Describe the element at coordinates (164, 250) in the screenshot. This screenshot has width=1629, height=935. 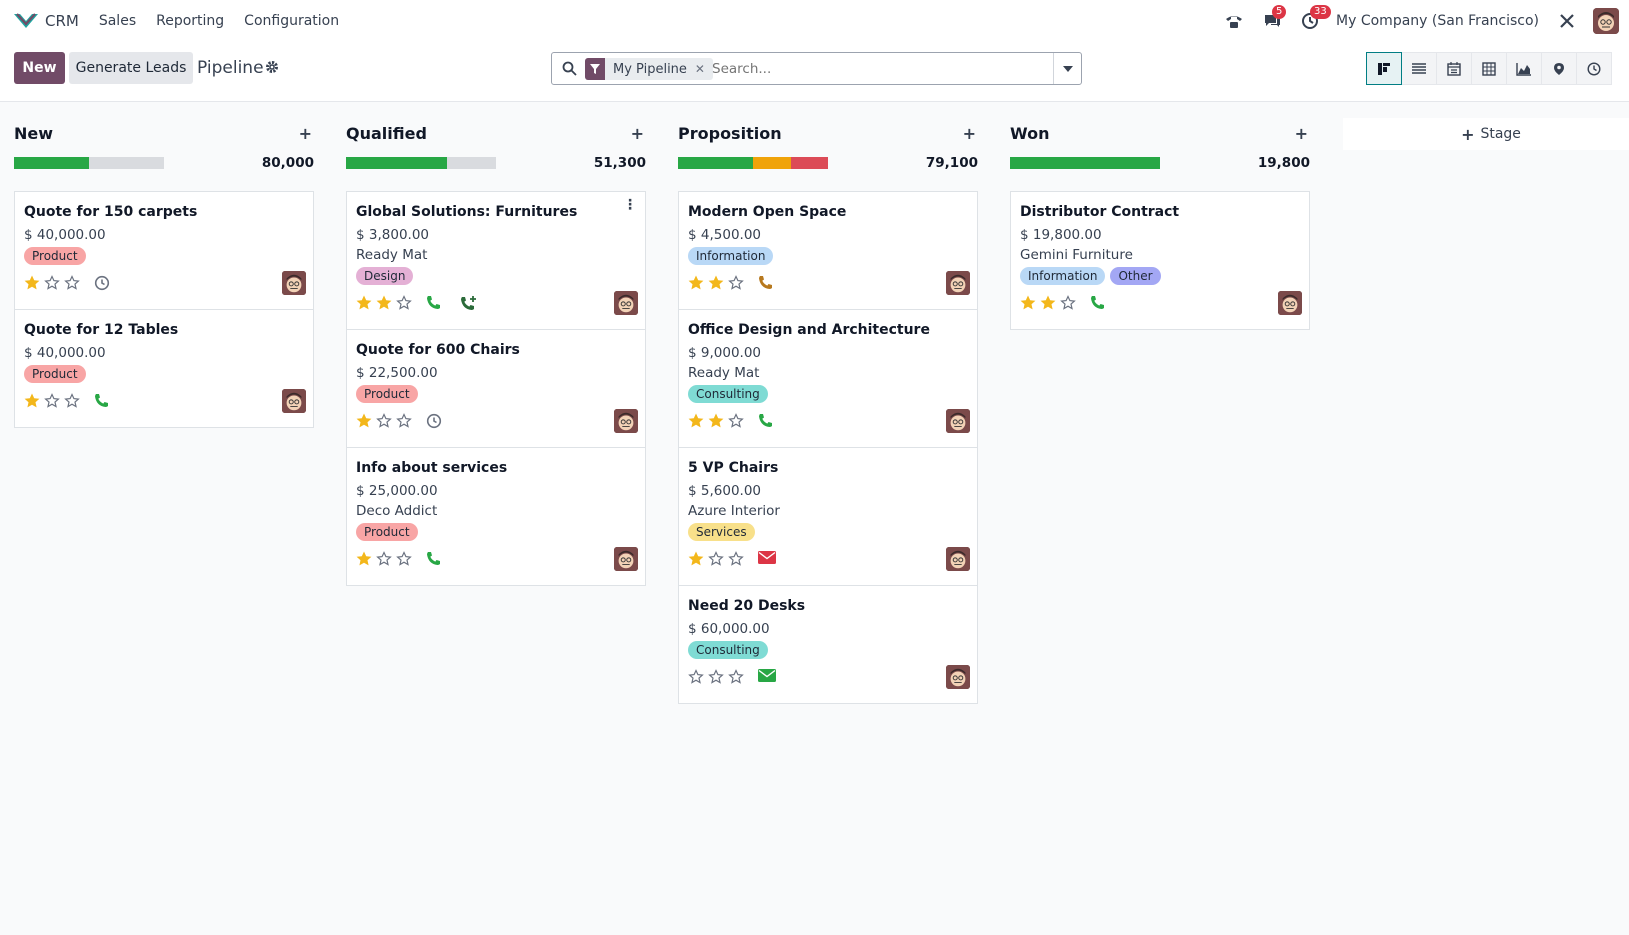
I see `lead-card: Quote for 150 carpets $ 40,000.00 Product` at that location.